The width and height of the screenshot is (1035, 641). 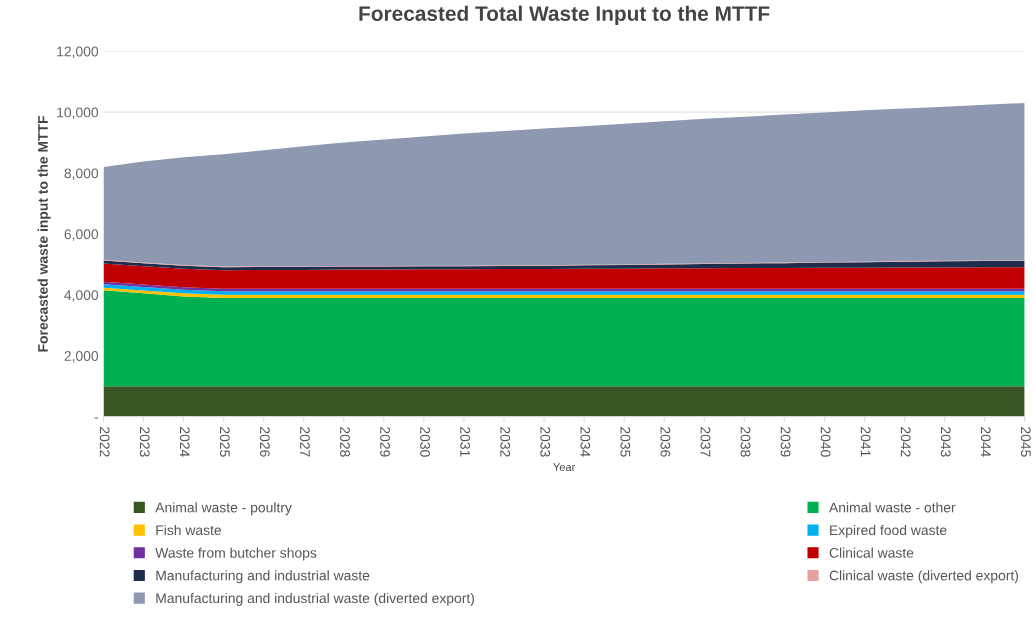 I want to click on x-tick-label: 2030, so click(x=425, y=442).